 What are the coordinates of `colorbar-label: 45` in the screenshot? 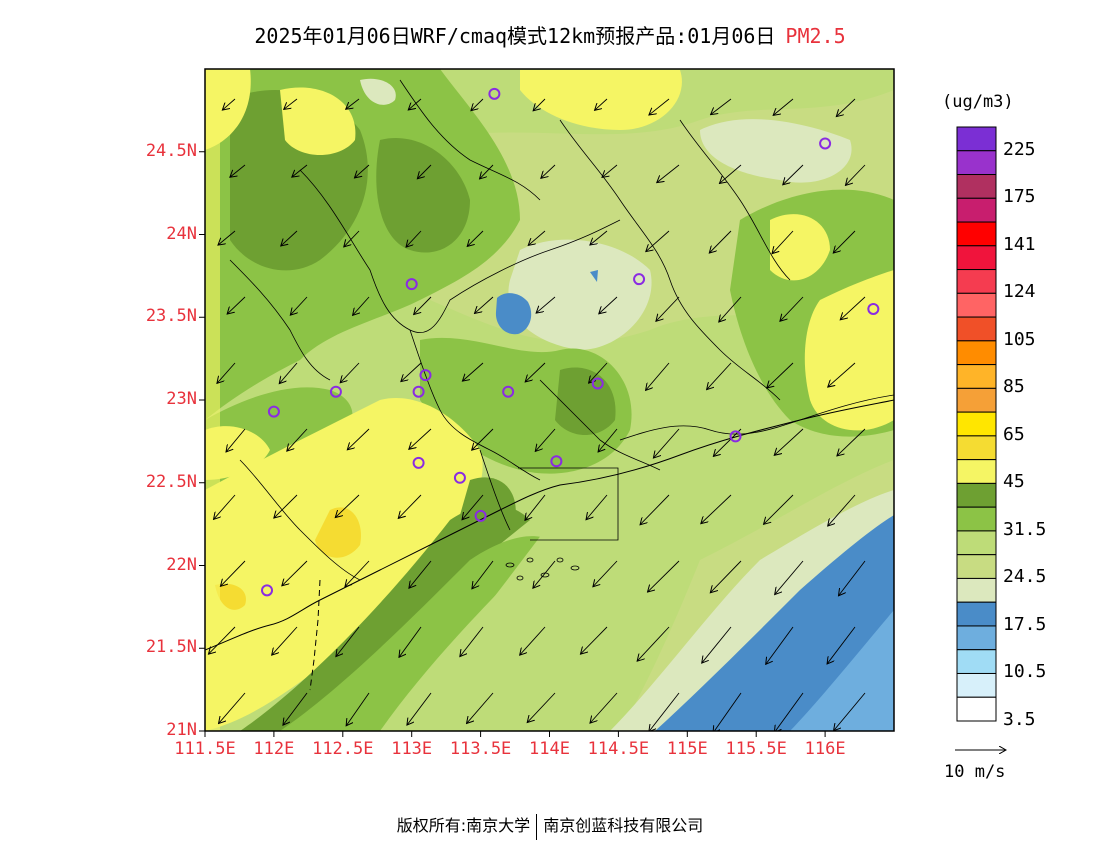 It's located at (1014, 482).